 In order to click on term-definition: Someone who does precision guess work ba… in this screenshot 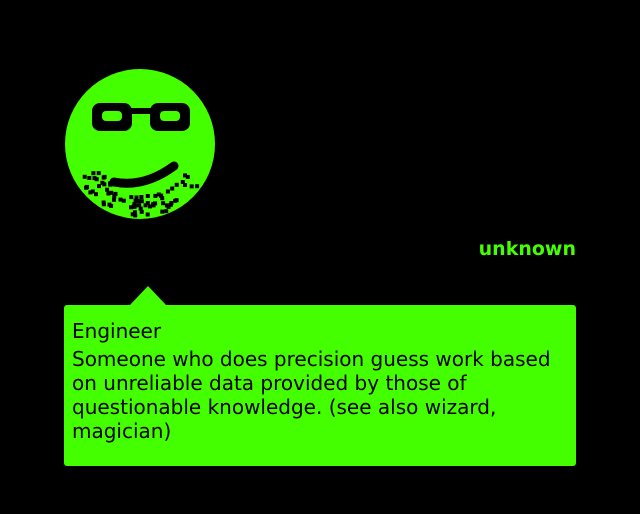, I will do `click(311, 395)`.